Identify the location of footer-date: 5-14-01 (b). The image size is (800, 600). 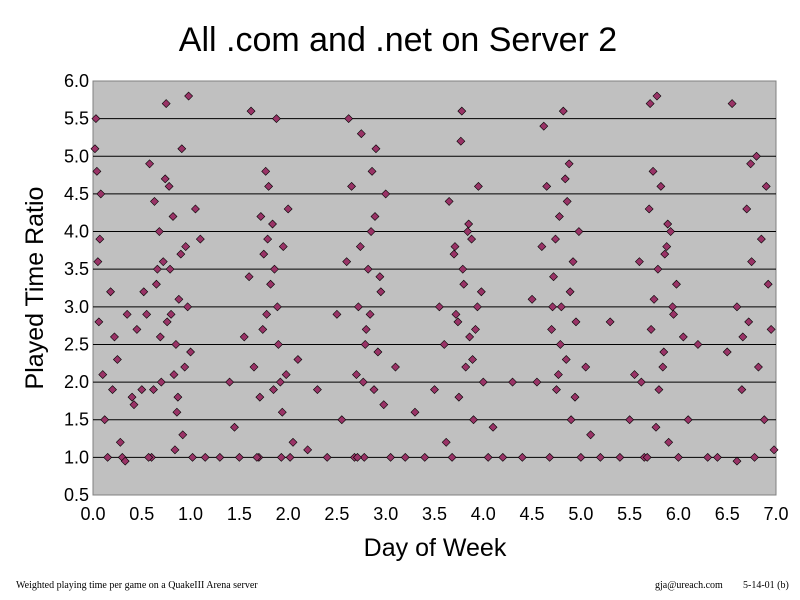
(766, 585).